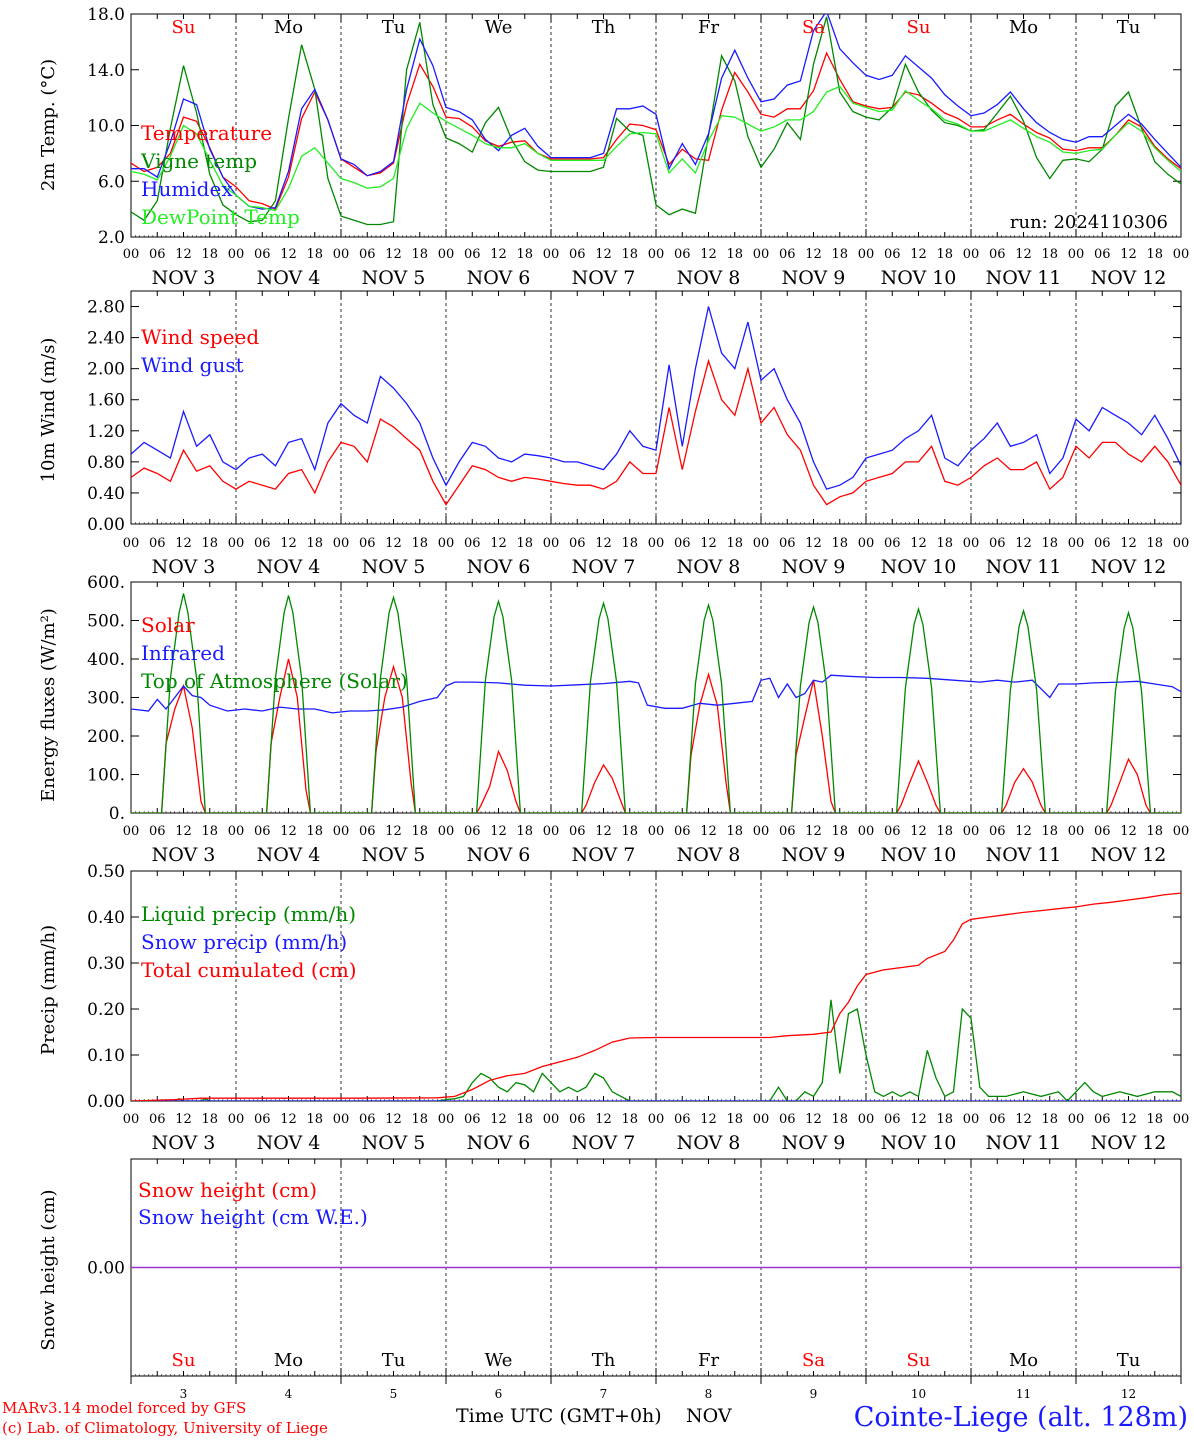 The image size is (1194, 1440). What do you see at coordinates (814, 1394) in the screenshot?
I see `bottom-date-number: 9` at bounding box center [814, 1394].